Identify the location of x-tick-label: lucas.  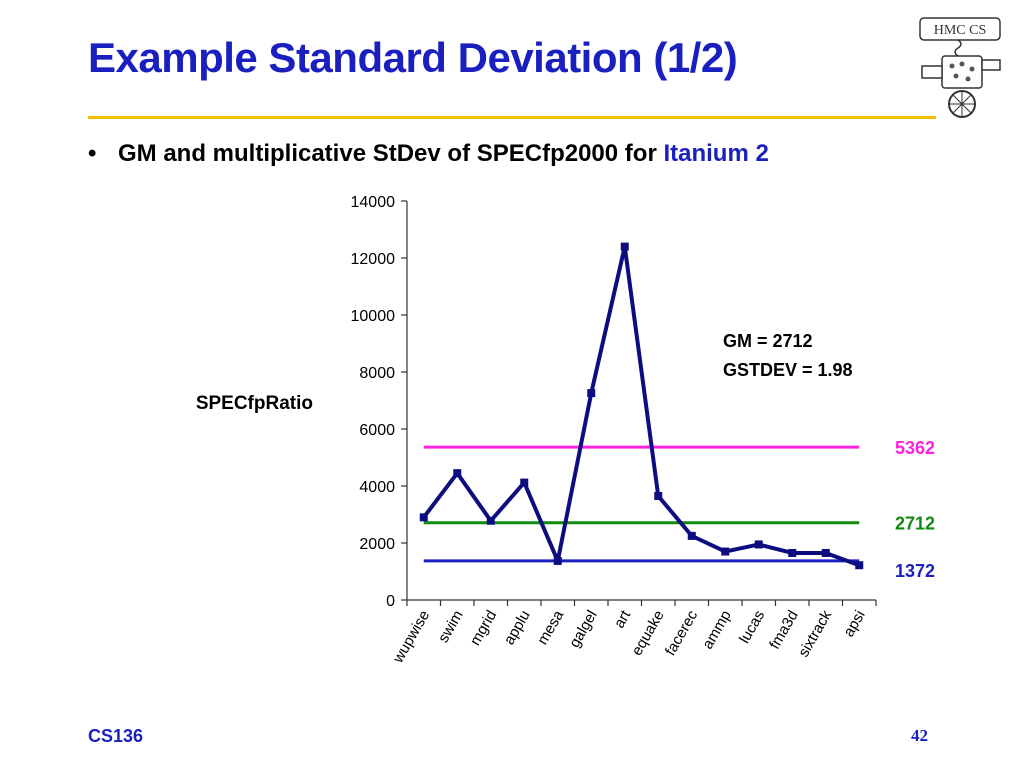
(752, 627).